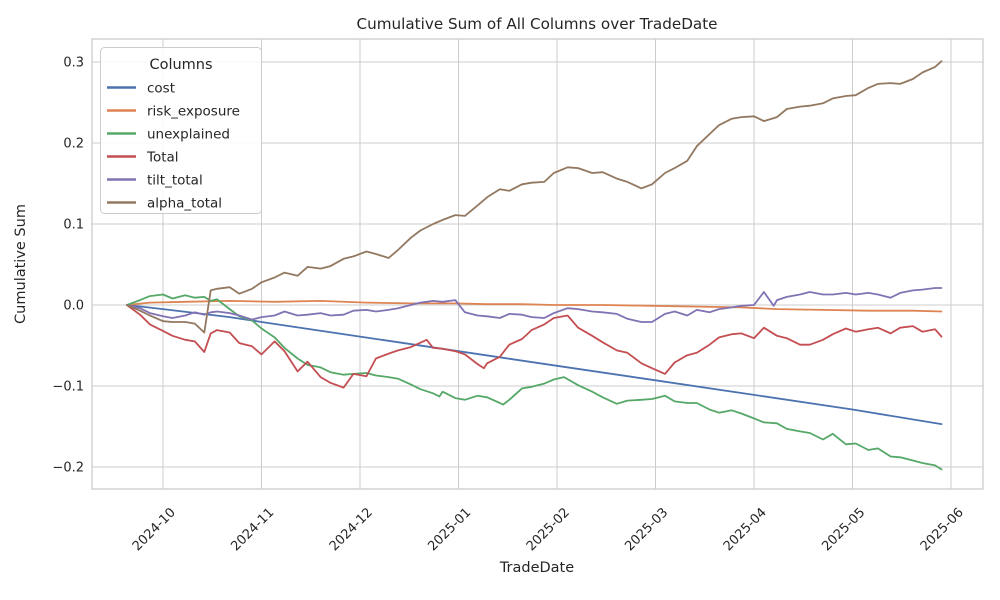 The image size is (1000, 600). What do you see at coordinates (942, 529) in the screenshot?
I see `x-tick-label: 2025-06` at bounding box center [942, 529].